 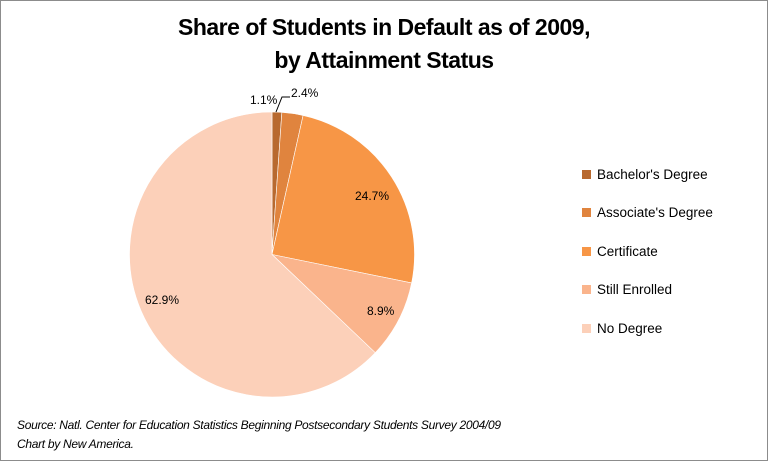 What do you see at coordinates (627, 251) in the screenshot?
I see `legend-label: Certificate` at bounding box center [627, 251].